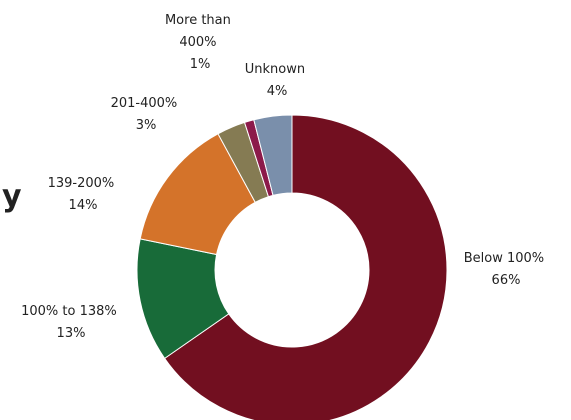 Image resolution: width=571 pixels, height=420 pixels. Describe the element at coordinates (146, 114) in the screenshot. I see `label-201-to-400: 201-400% 3%` at that location.